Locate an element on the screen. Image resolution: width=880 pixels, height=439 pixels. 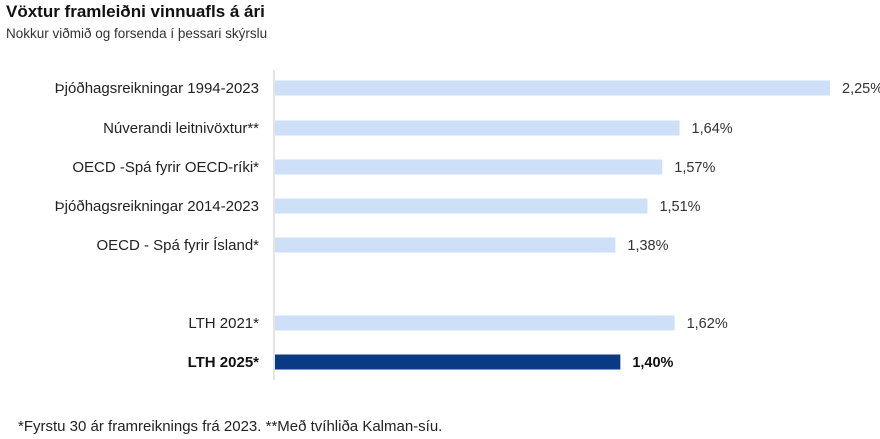
category-label: Þjóðhagsreikningar 2014-2023 is located at coordinates (157, 206).